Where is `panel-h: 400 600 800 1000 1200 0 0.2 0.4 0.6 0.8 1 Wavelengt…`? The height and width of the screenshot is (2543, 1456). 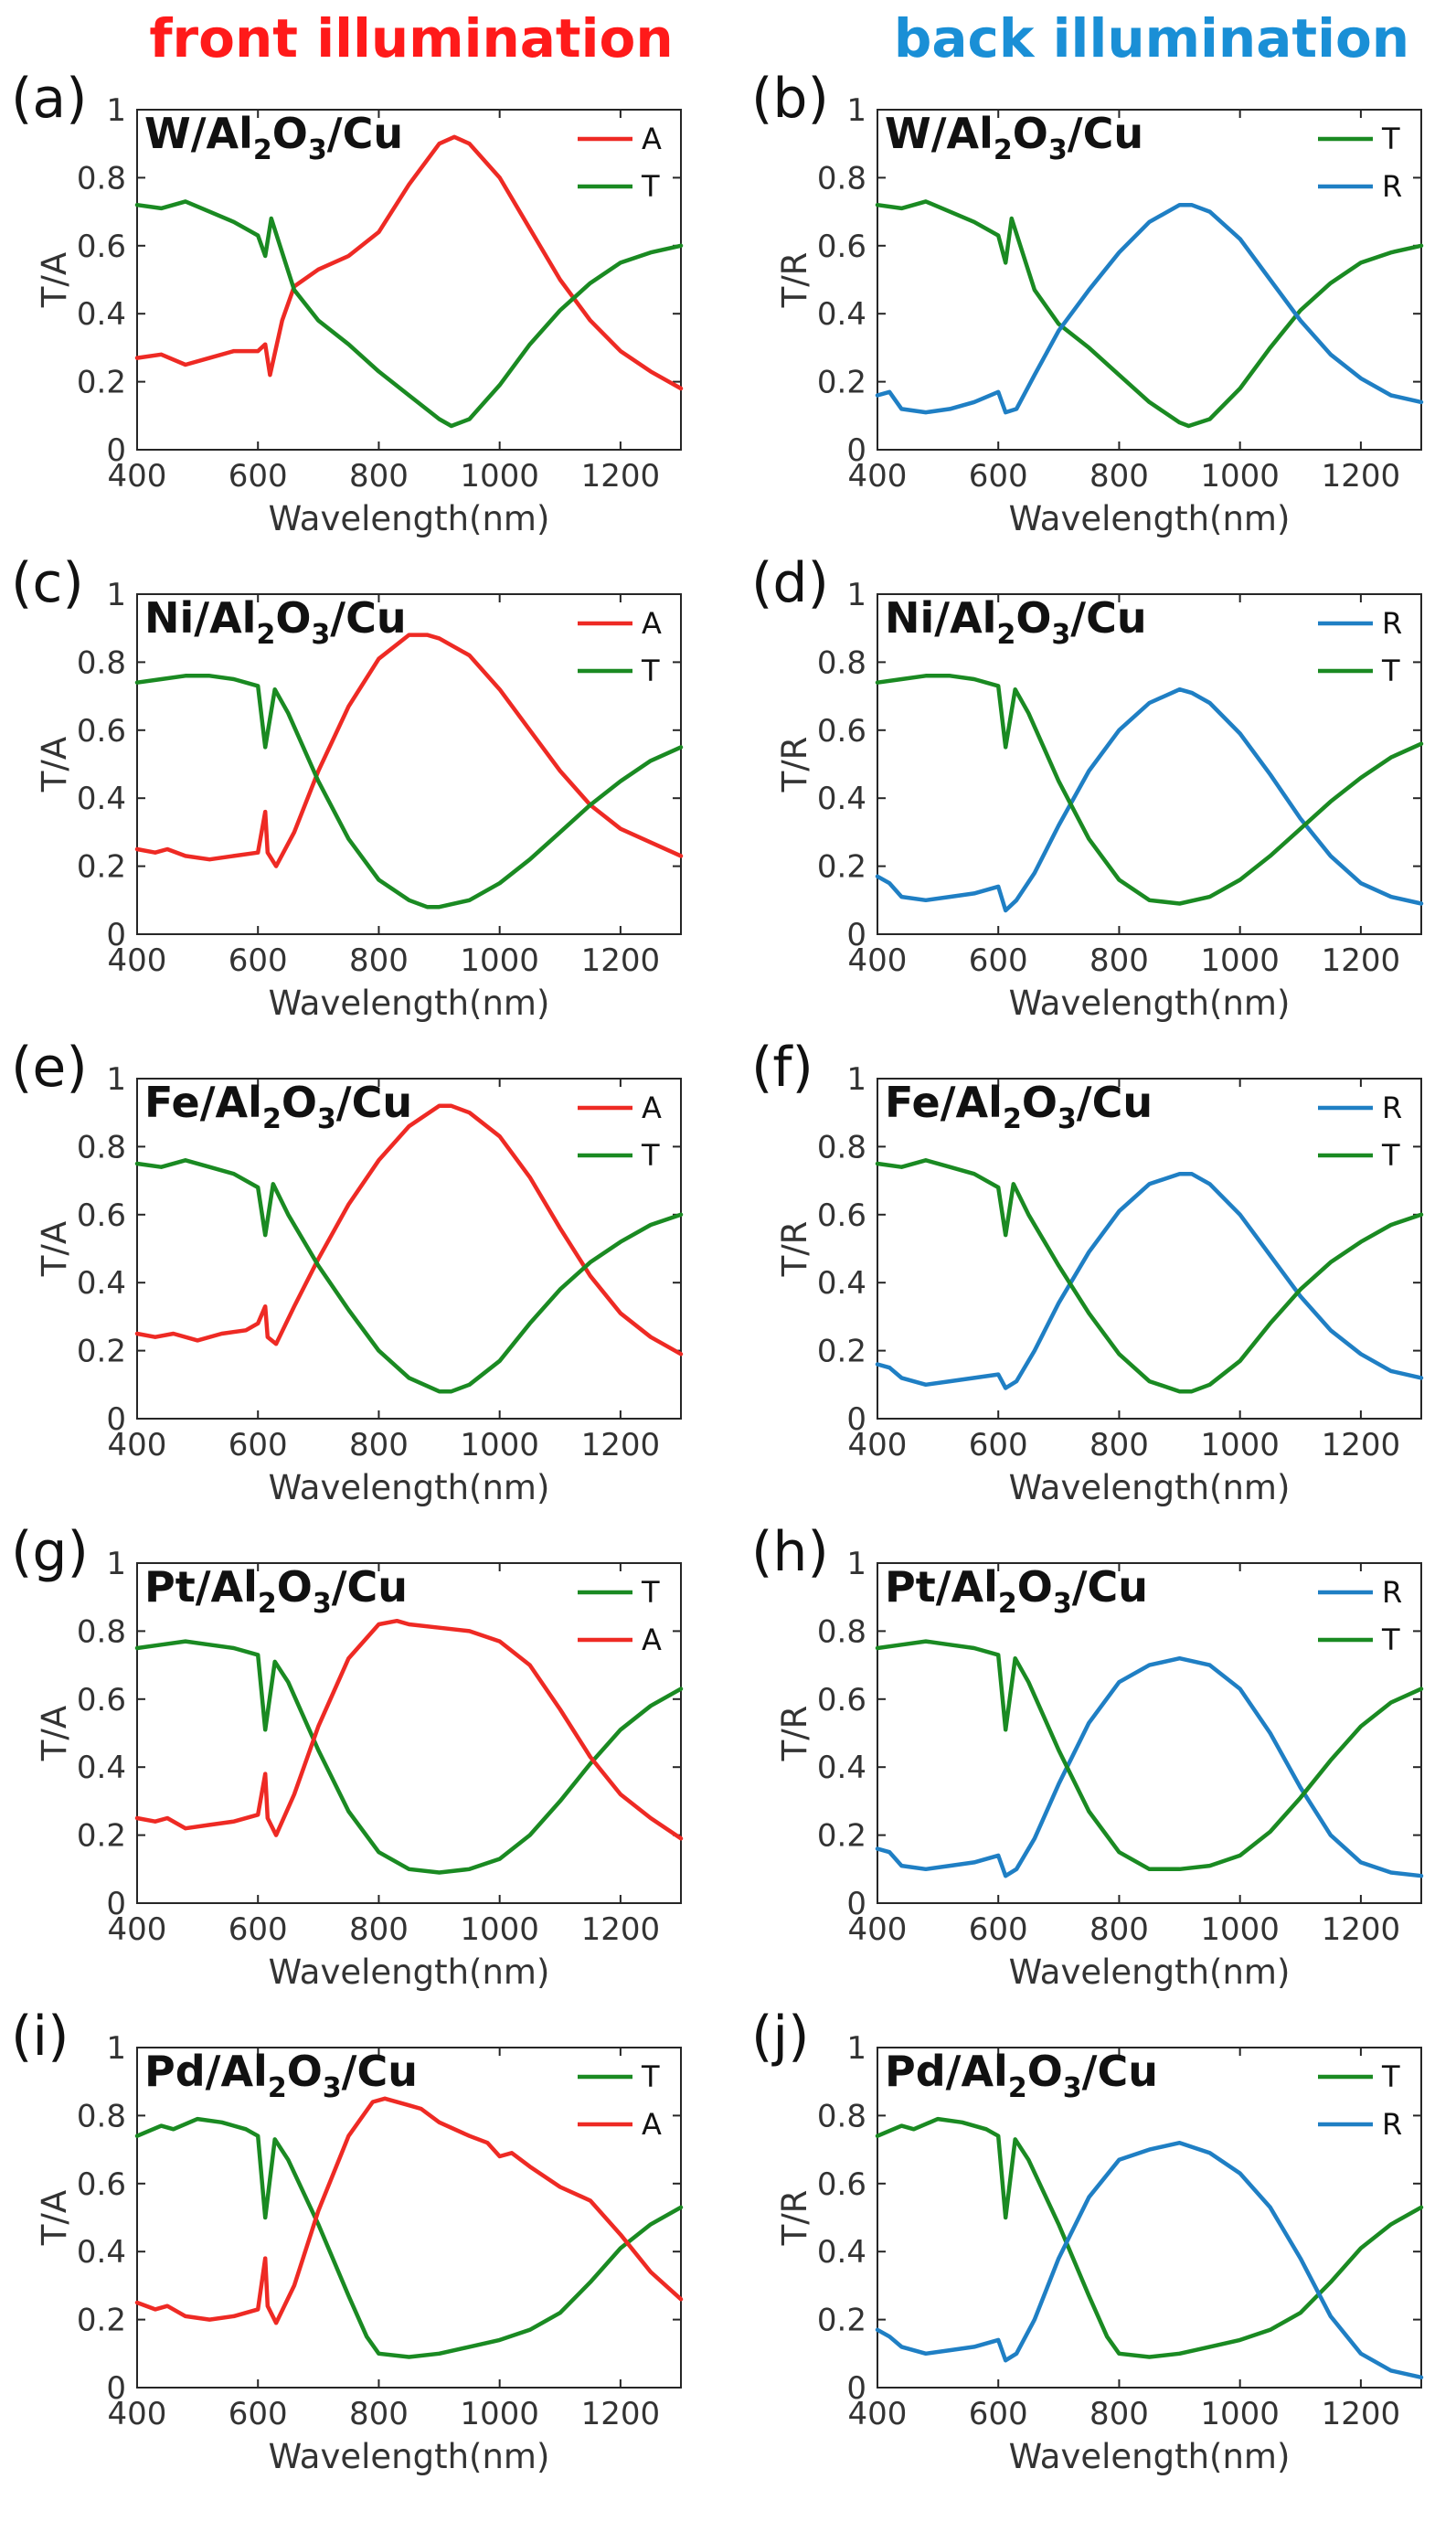 panel-h: 400 600 800 1000 1200 0 0.2 0.4 0.6 0.8 1 Wavelengt… is located at coordinates (1103, 1765).